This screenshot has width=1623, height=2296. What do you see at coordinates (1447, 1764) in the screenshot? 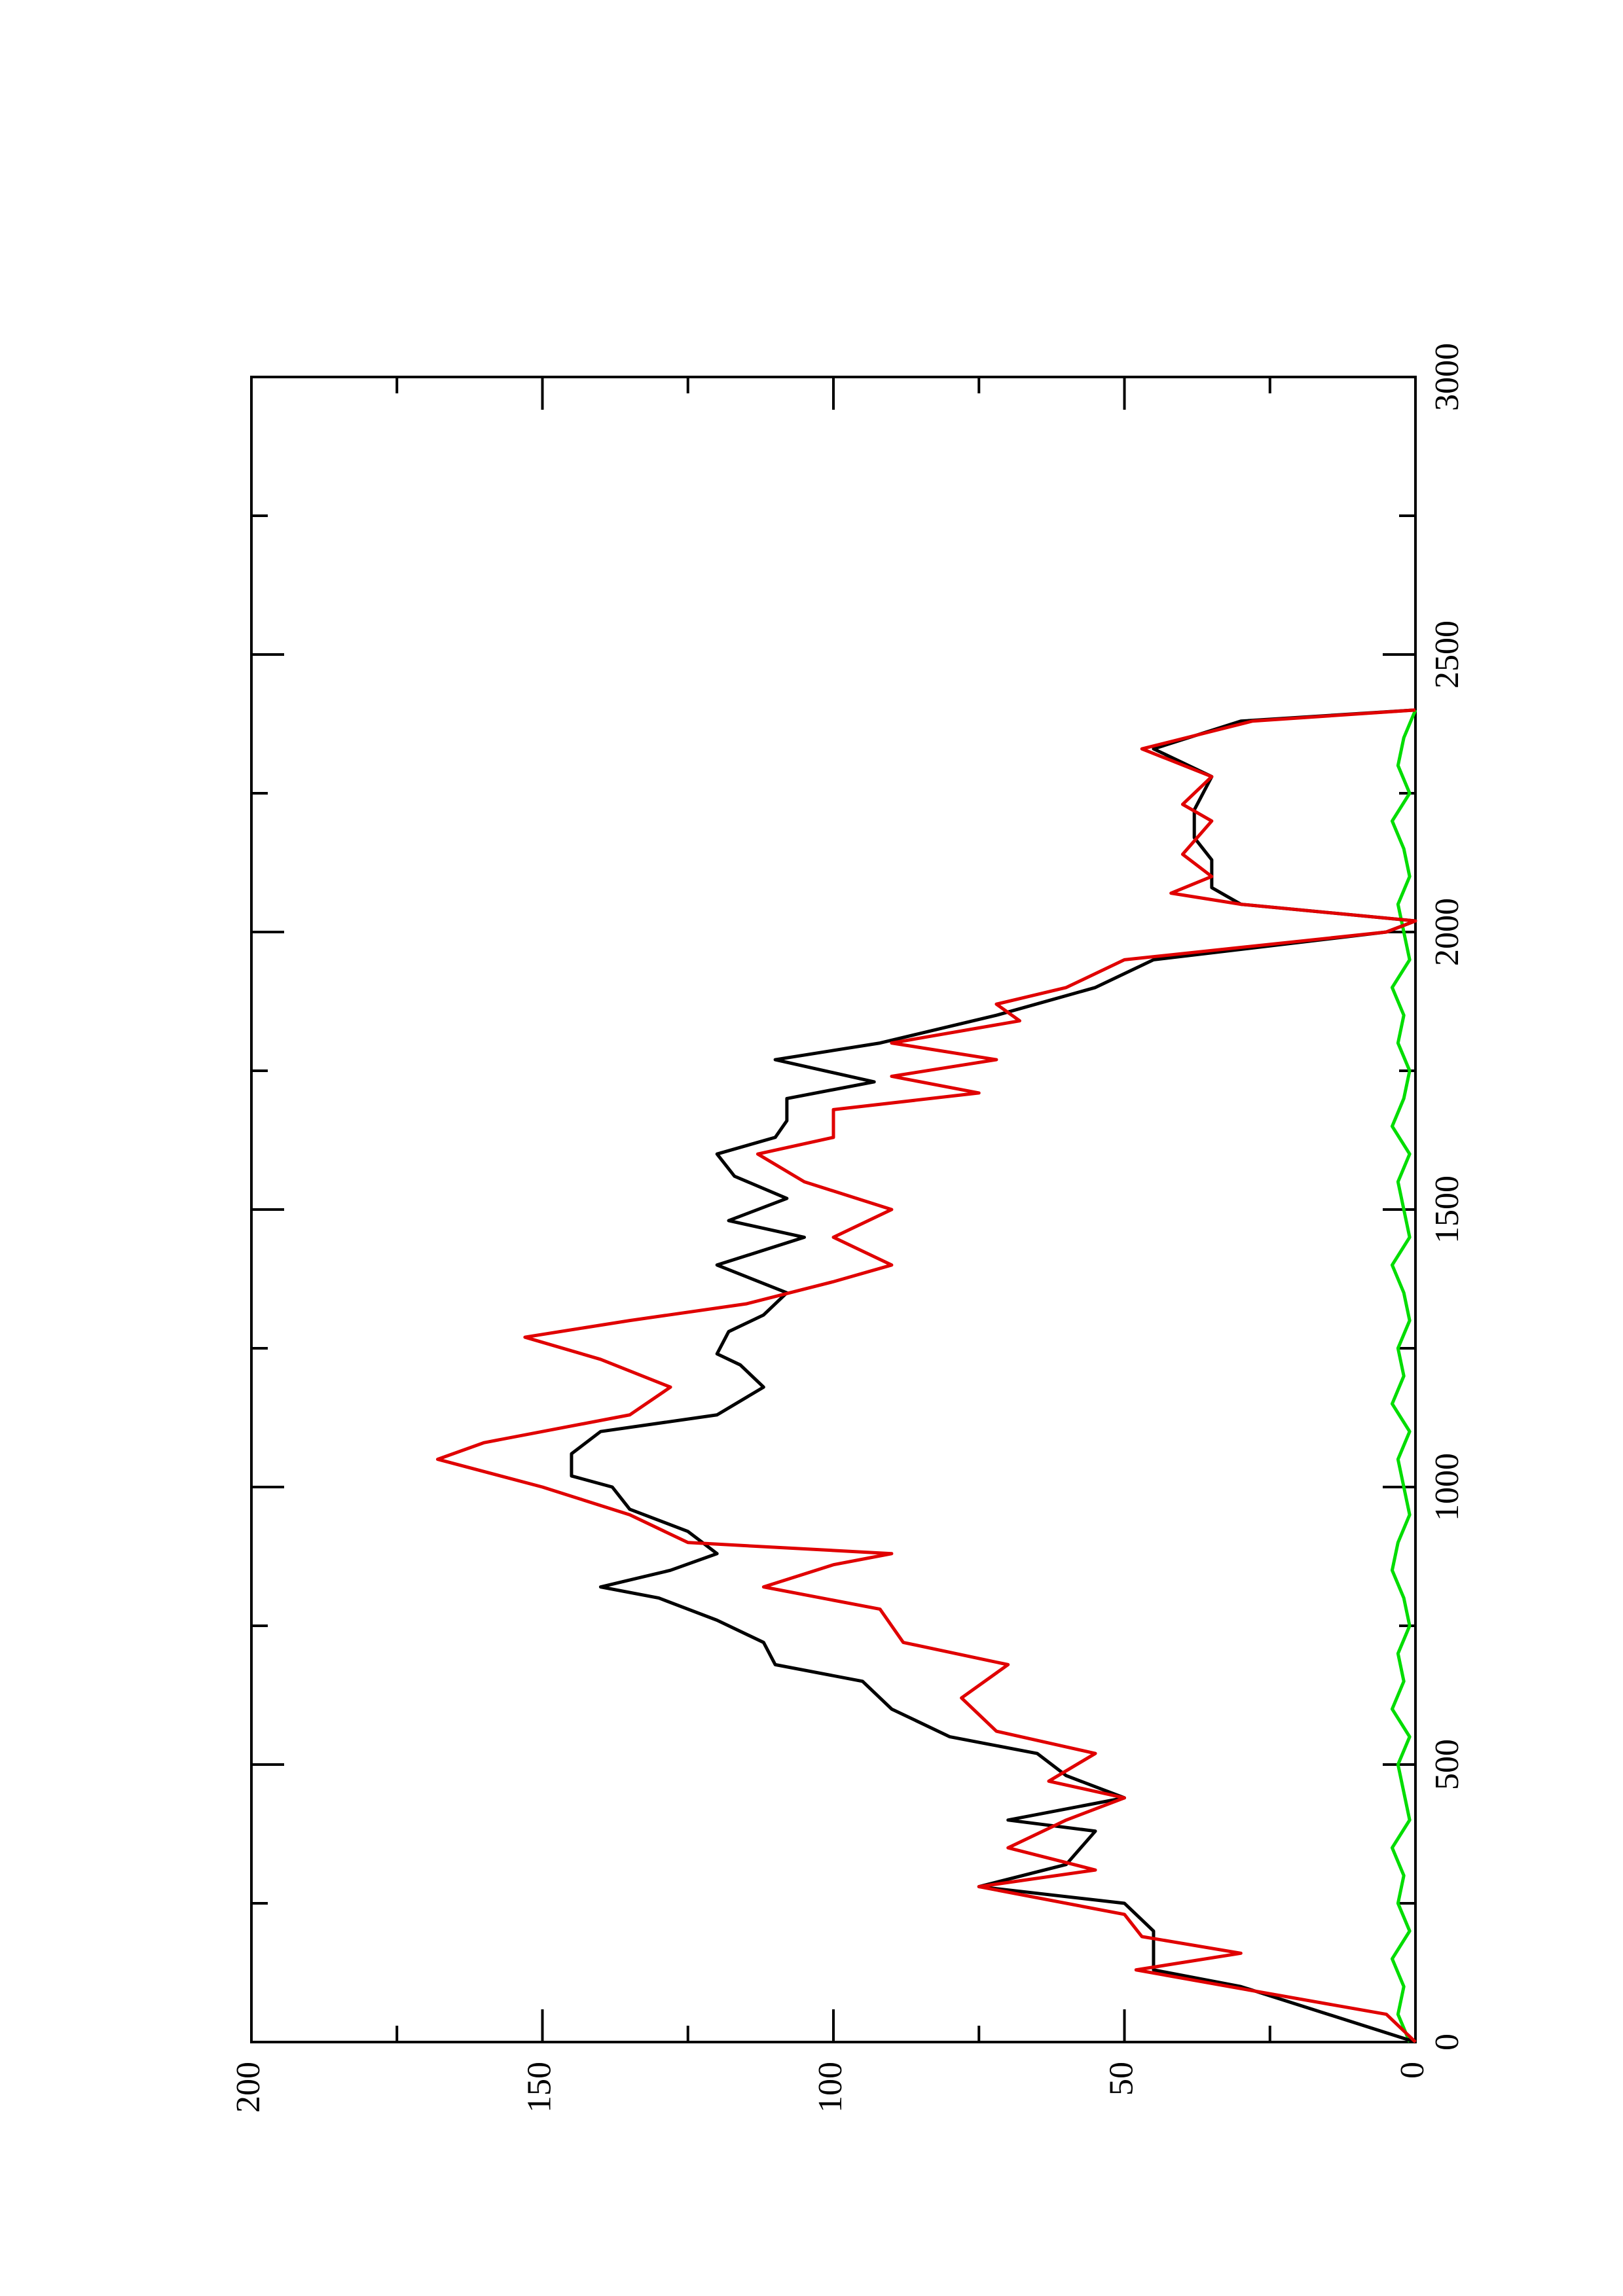
I see `x-tick-label: 500` at bounding box center [1447, 1764].